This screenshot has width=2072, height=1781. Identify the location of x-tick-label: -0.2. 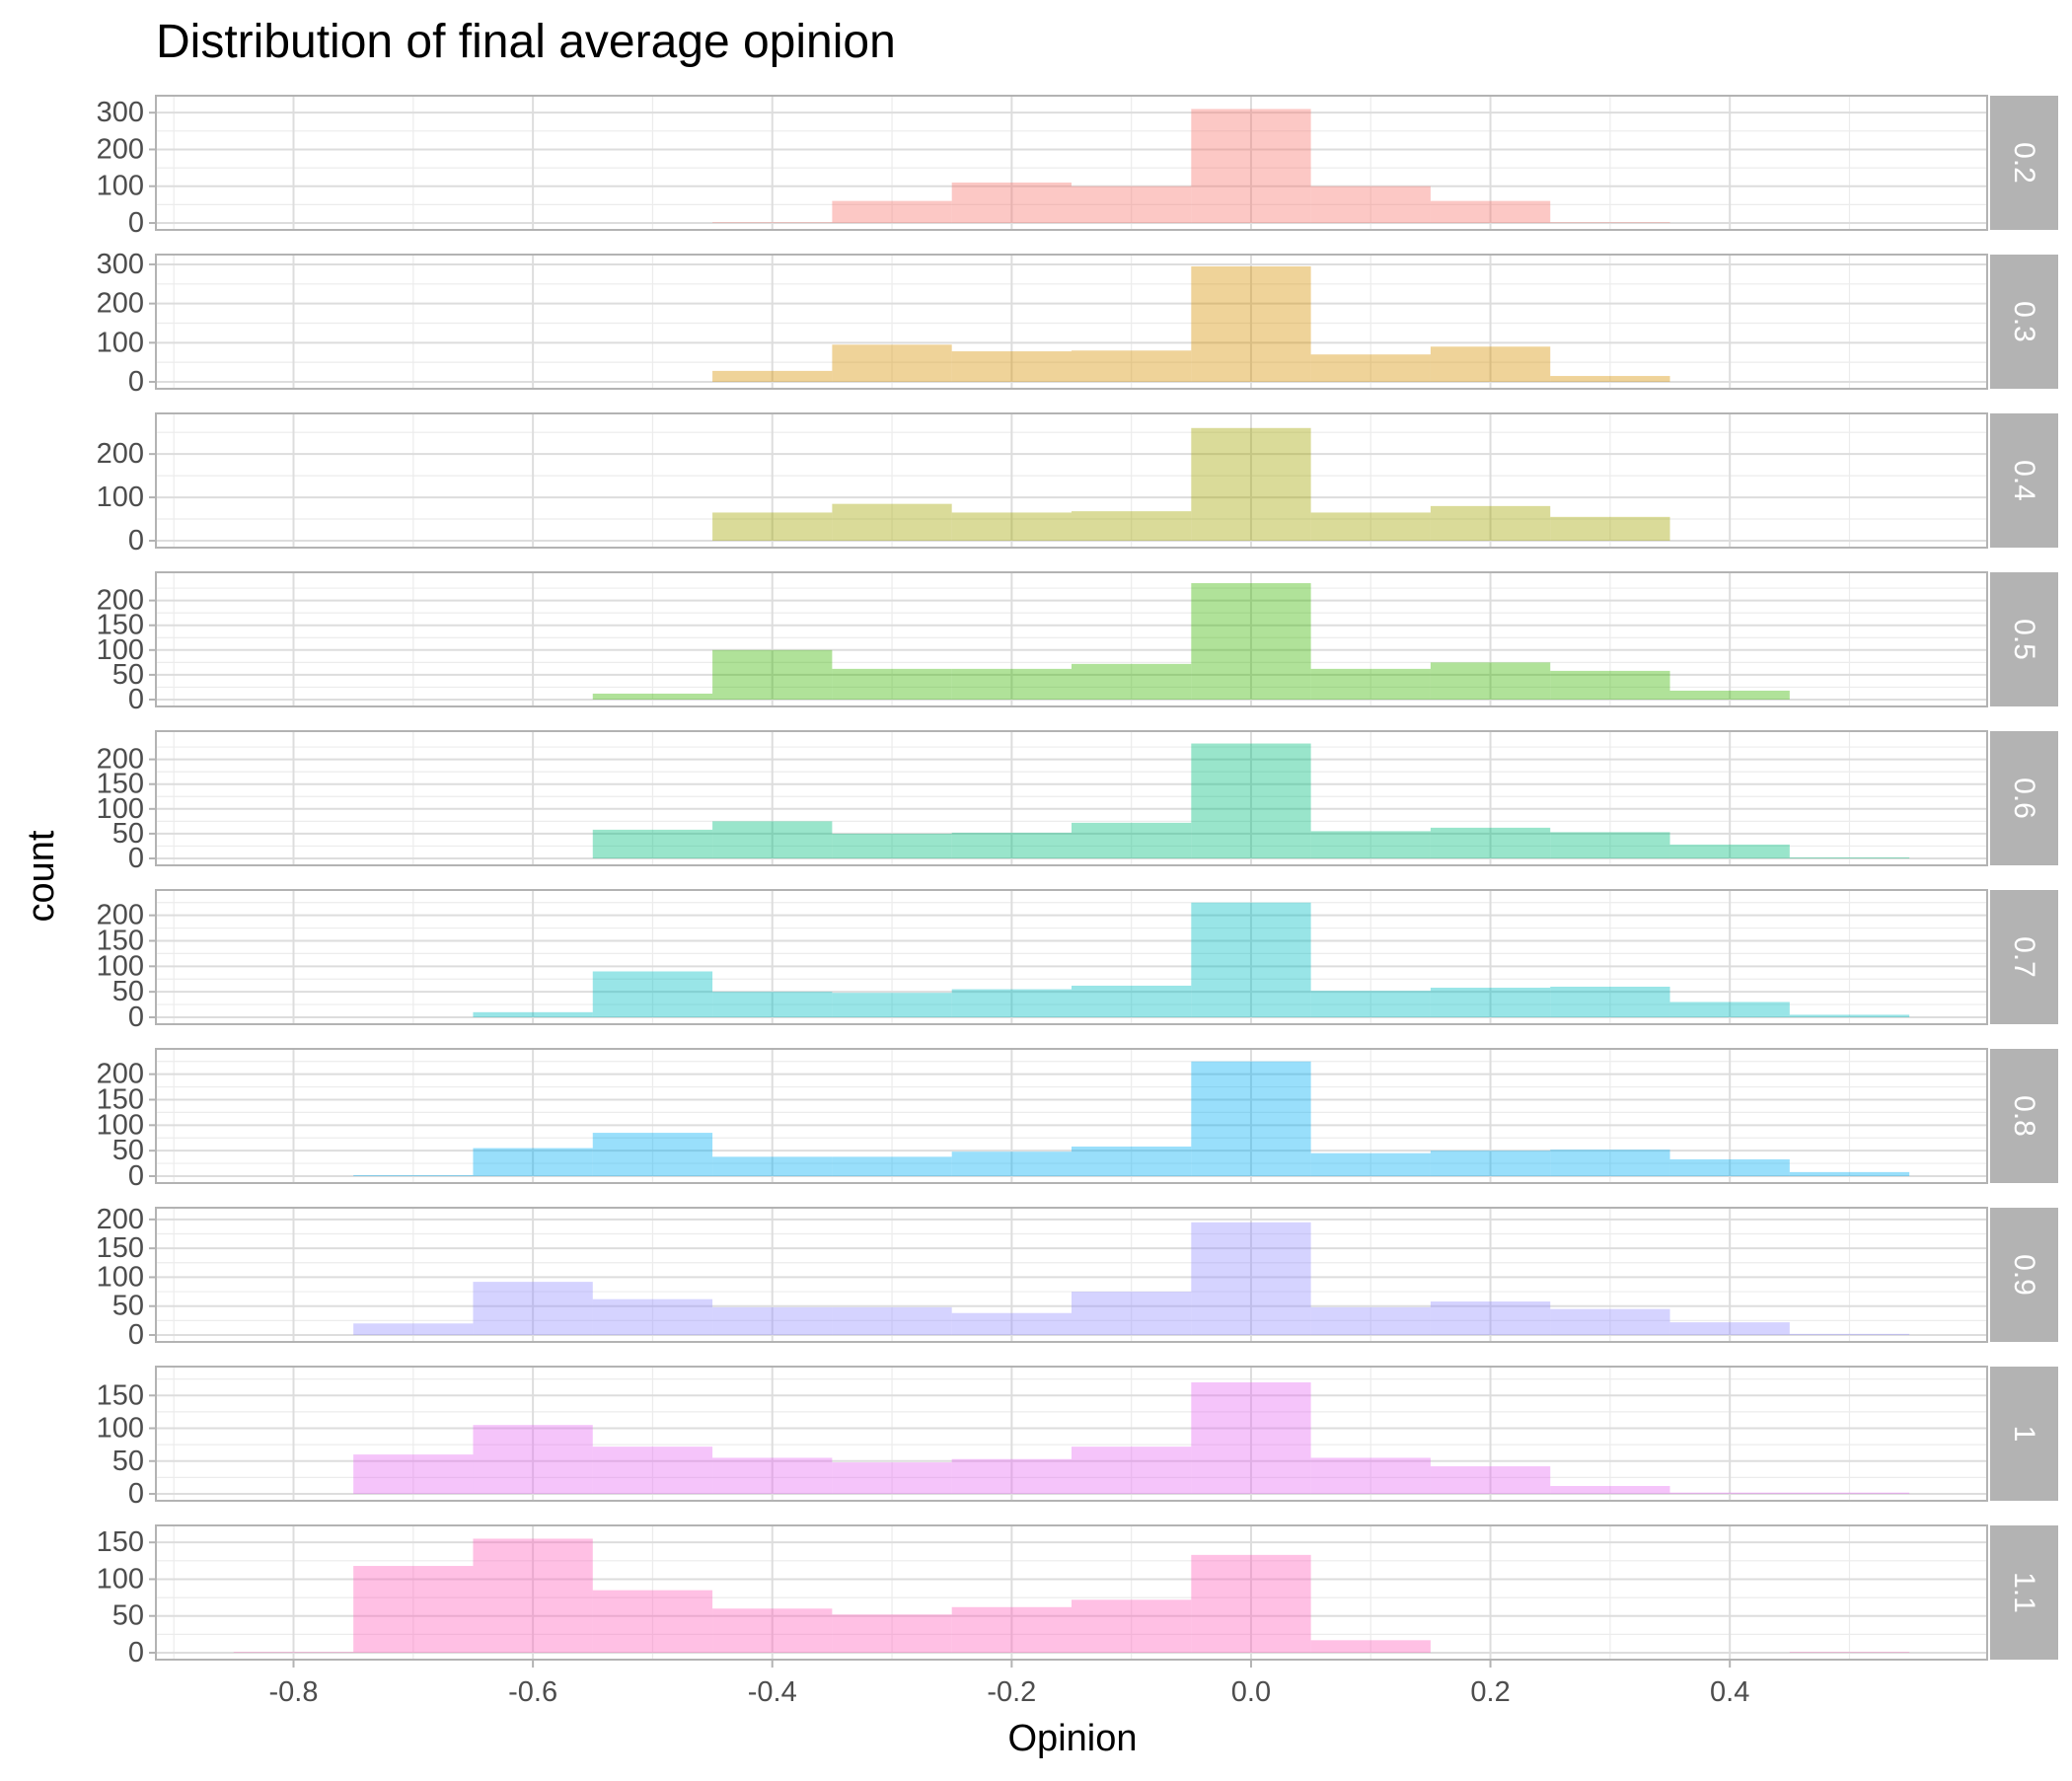
(1012, 1692).